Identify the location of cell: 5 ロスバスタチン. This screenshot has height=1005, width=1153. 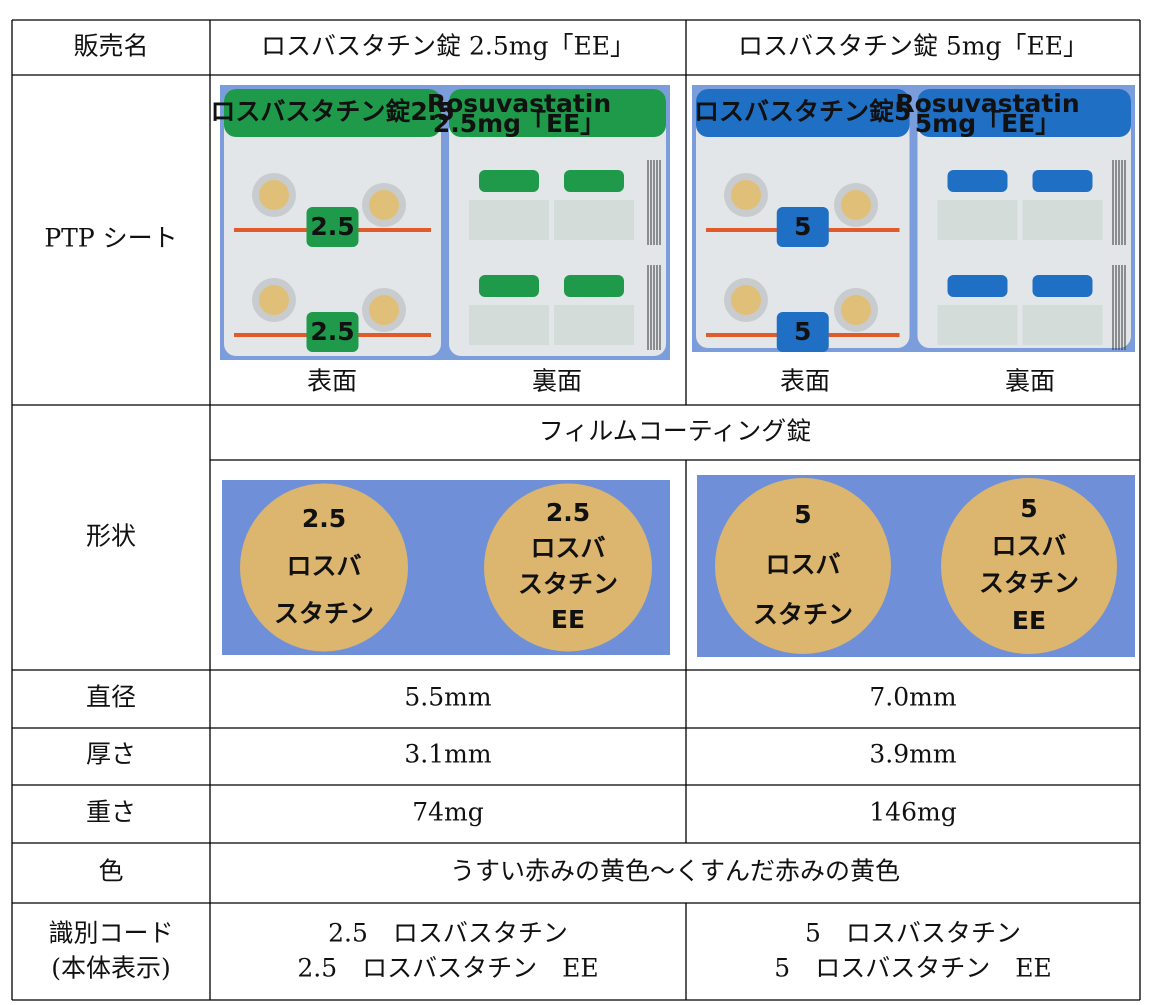
(913, 933).